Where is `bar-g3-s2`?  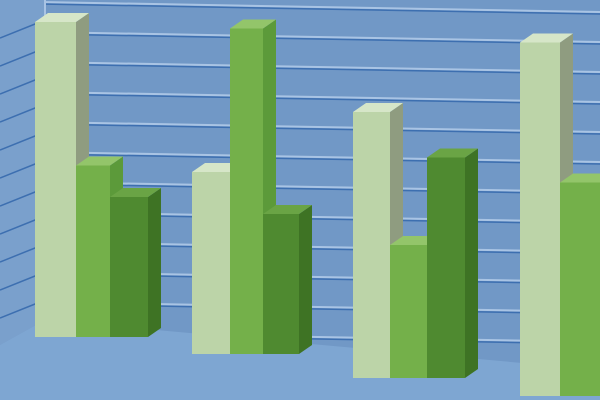 bar-g3-s2 is located at coordinates (408, 311).